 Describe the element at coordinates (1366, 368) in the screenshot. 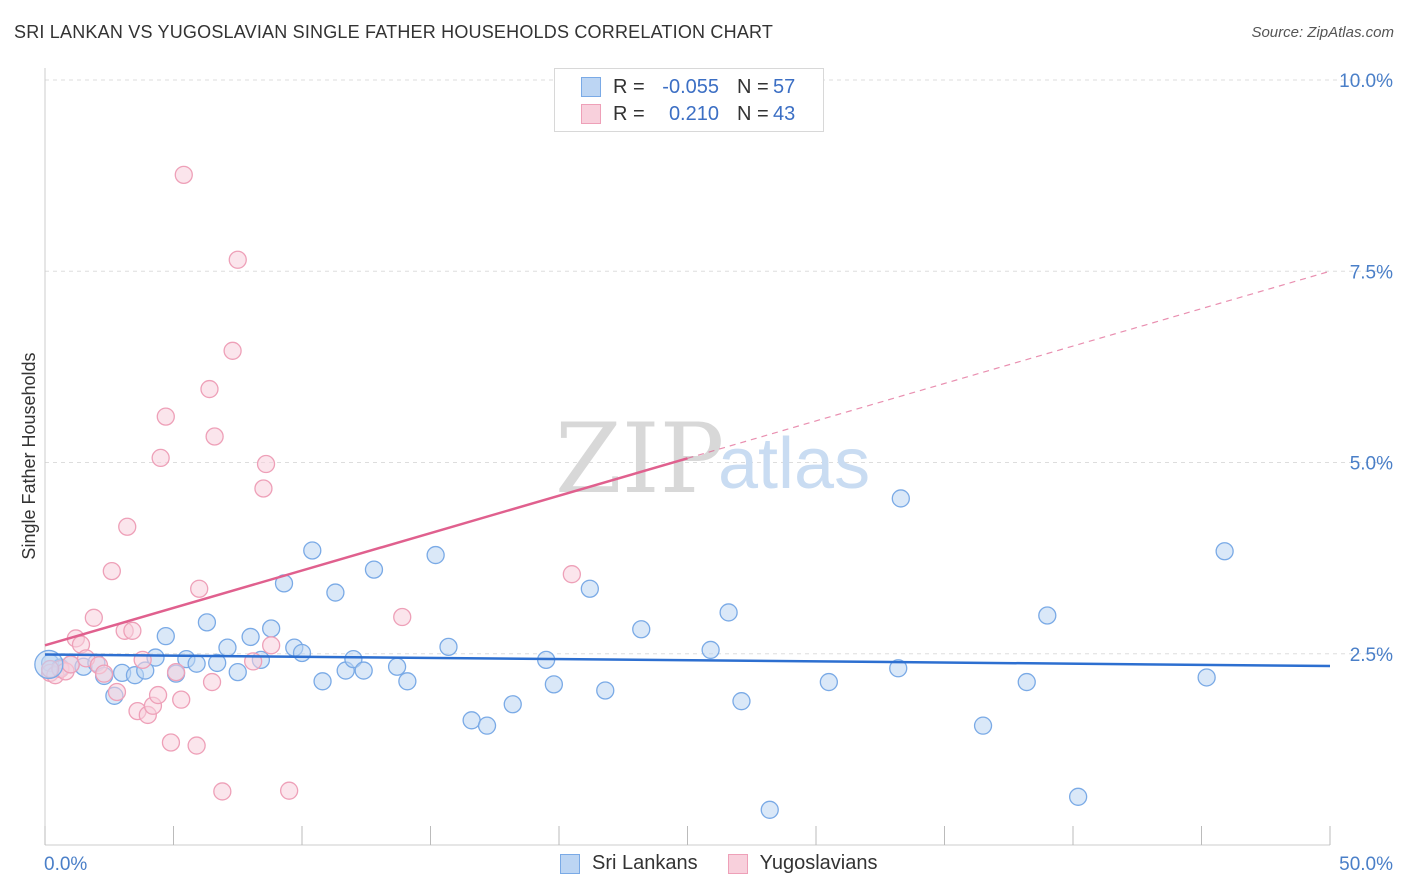

I see `y-tick-labels: 2.5% 5.0% 7.5% 10.0%` at that location.